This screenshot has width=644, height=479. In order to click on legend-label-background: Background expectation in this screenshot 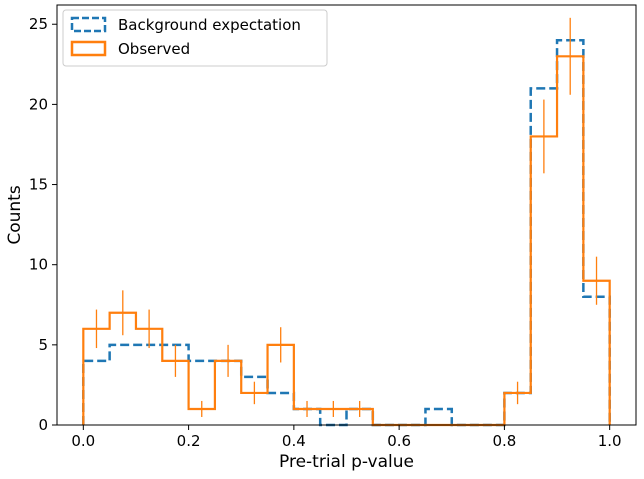, I will do `click(209, 25)`.